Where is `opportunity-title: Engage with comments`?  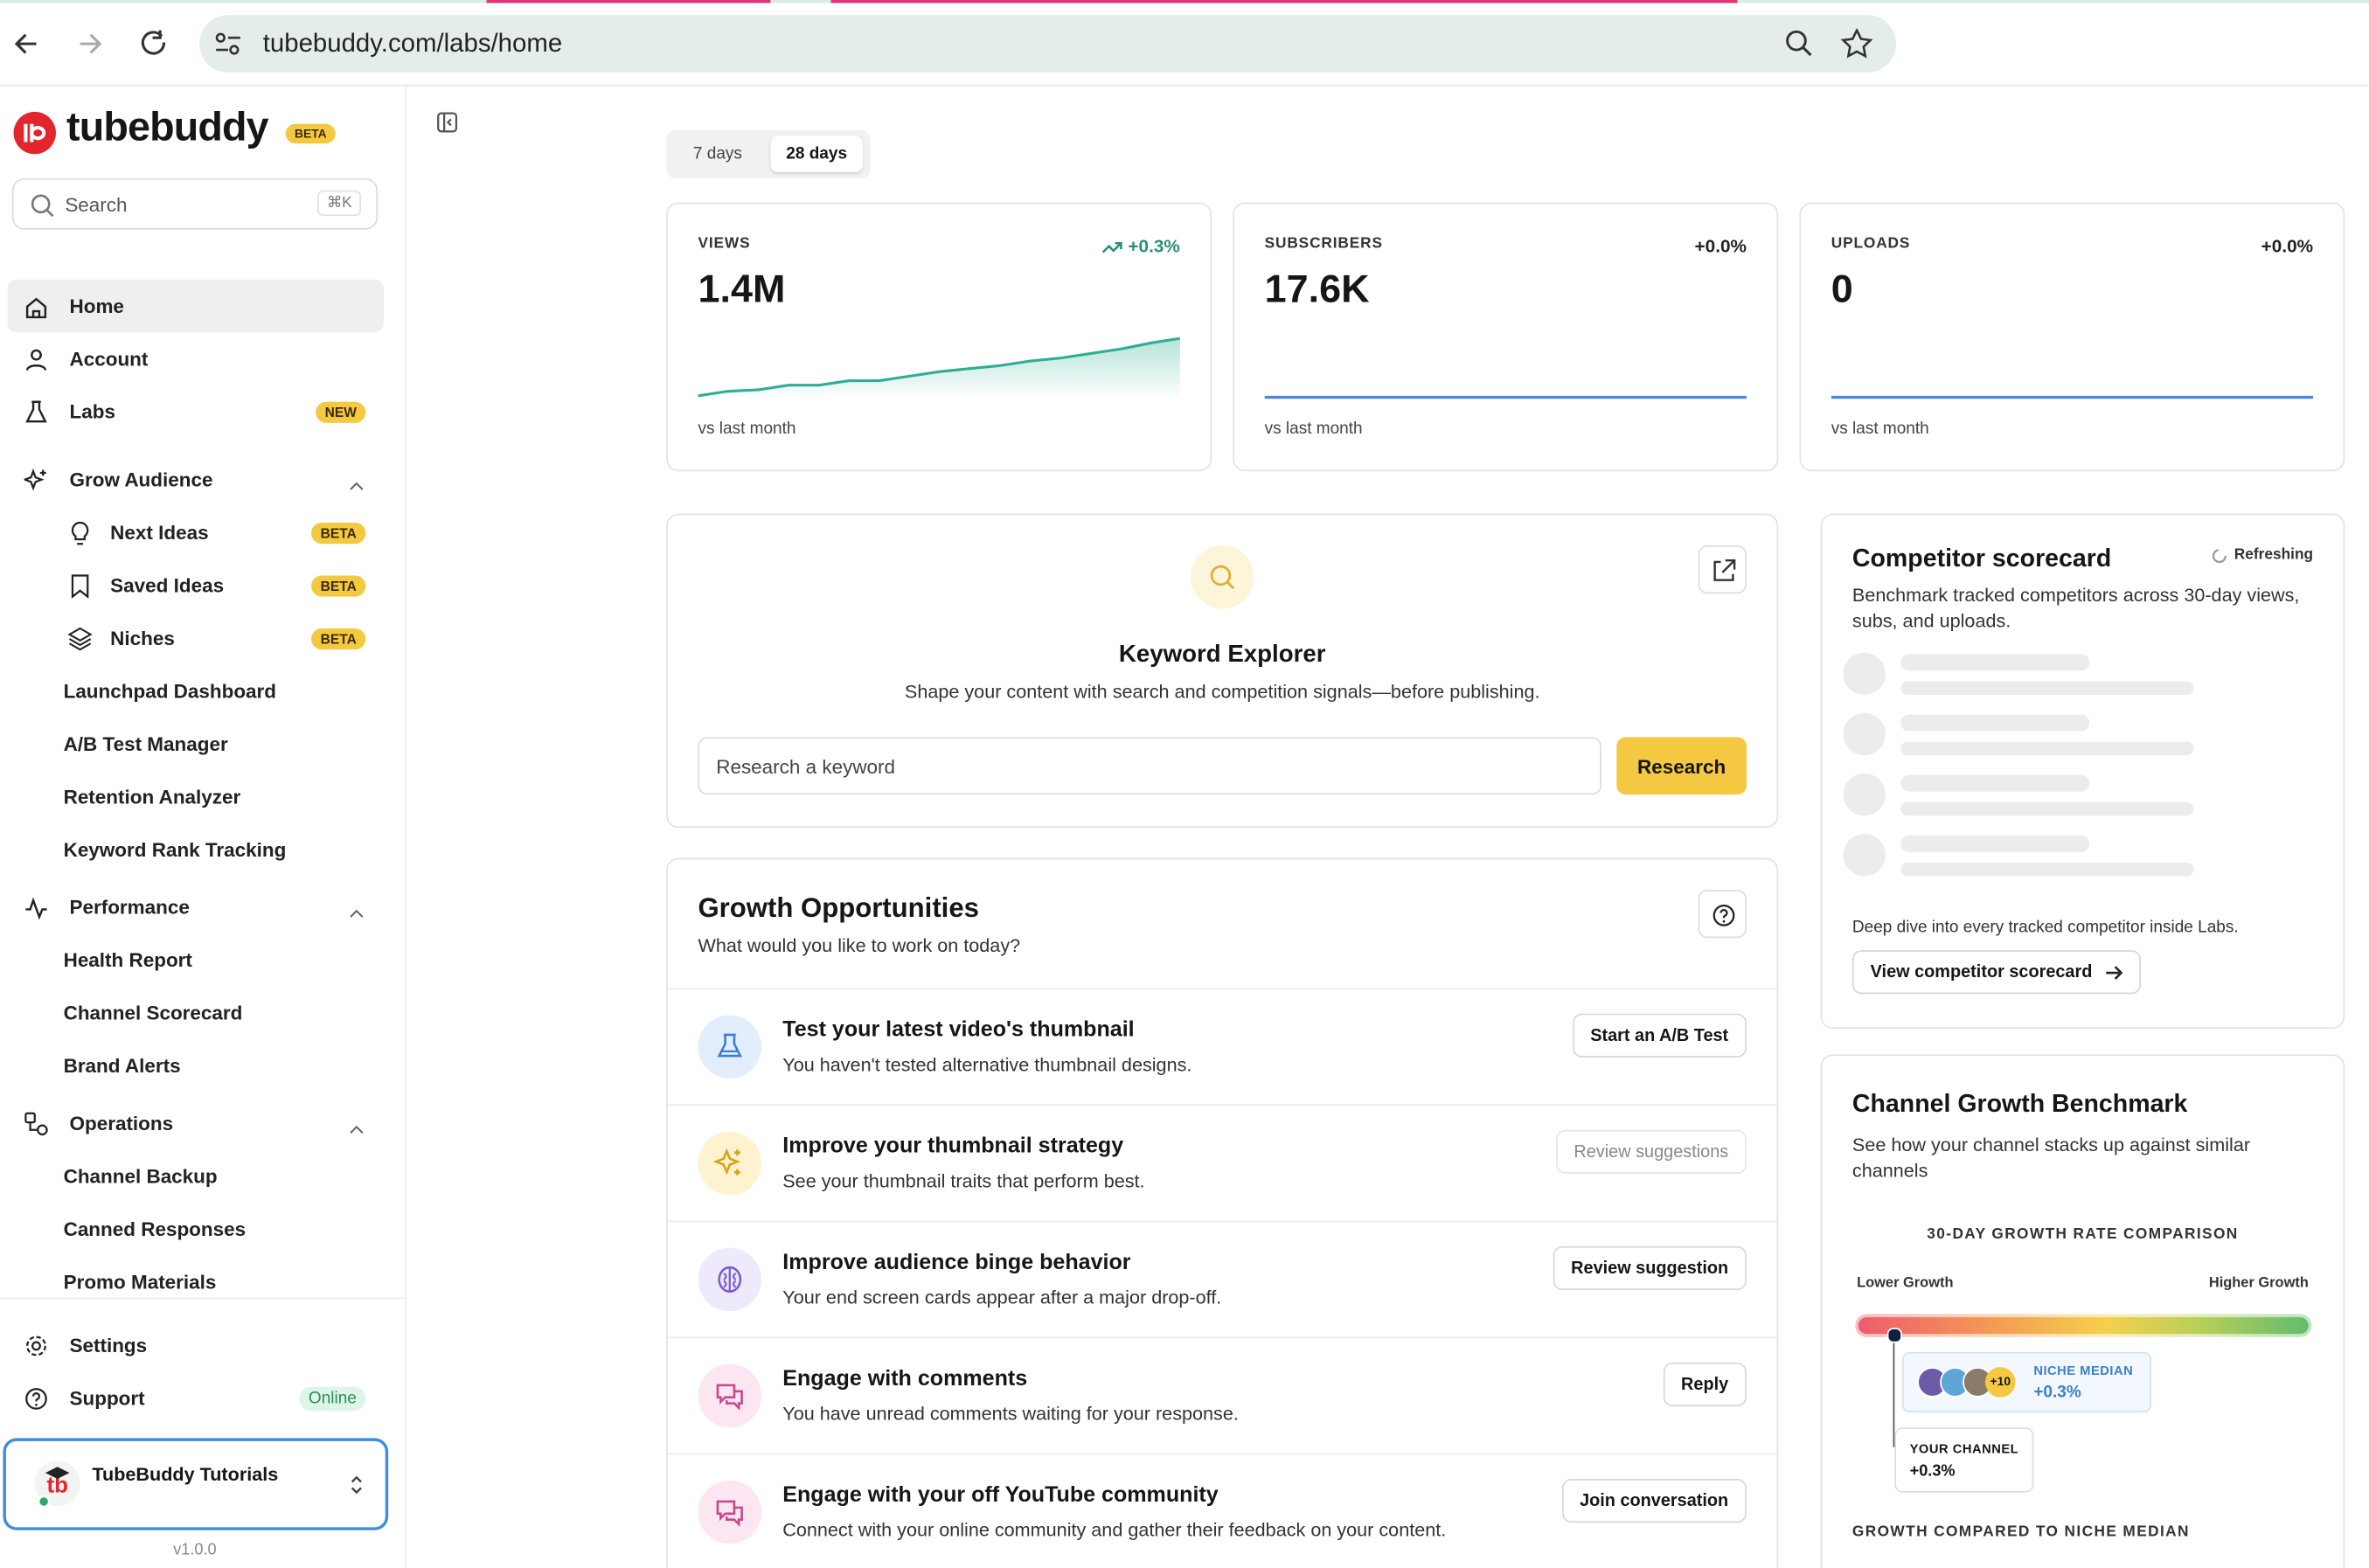
opportunity-title: Engage with comments is located at coordinates (905, 1379).